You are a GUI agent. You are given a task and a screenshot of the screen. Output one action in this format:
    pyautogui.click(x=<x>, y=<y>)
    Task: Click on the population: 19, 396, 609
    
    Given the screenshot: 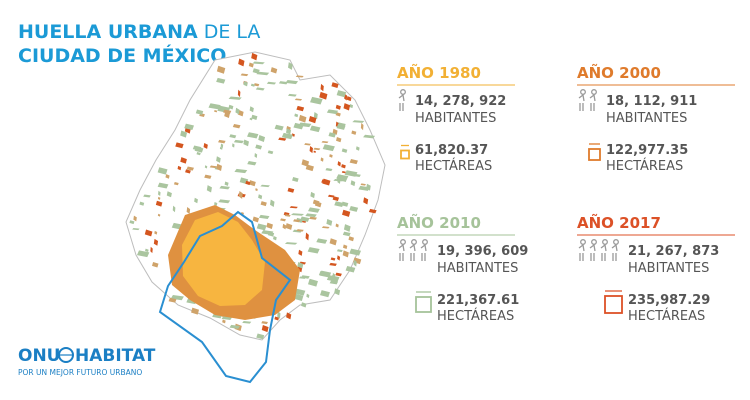 What is the action you would take?
    pyautogui.click(x=482, y=251)
    